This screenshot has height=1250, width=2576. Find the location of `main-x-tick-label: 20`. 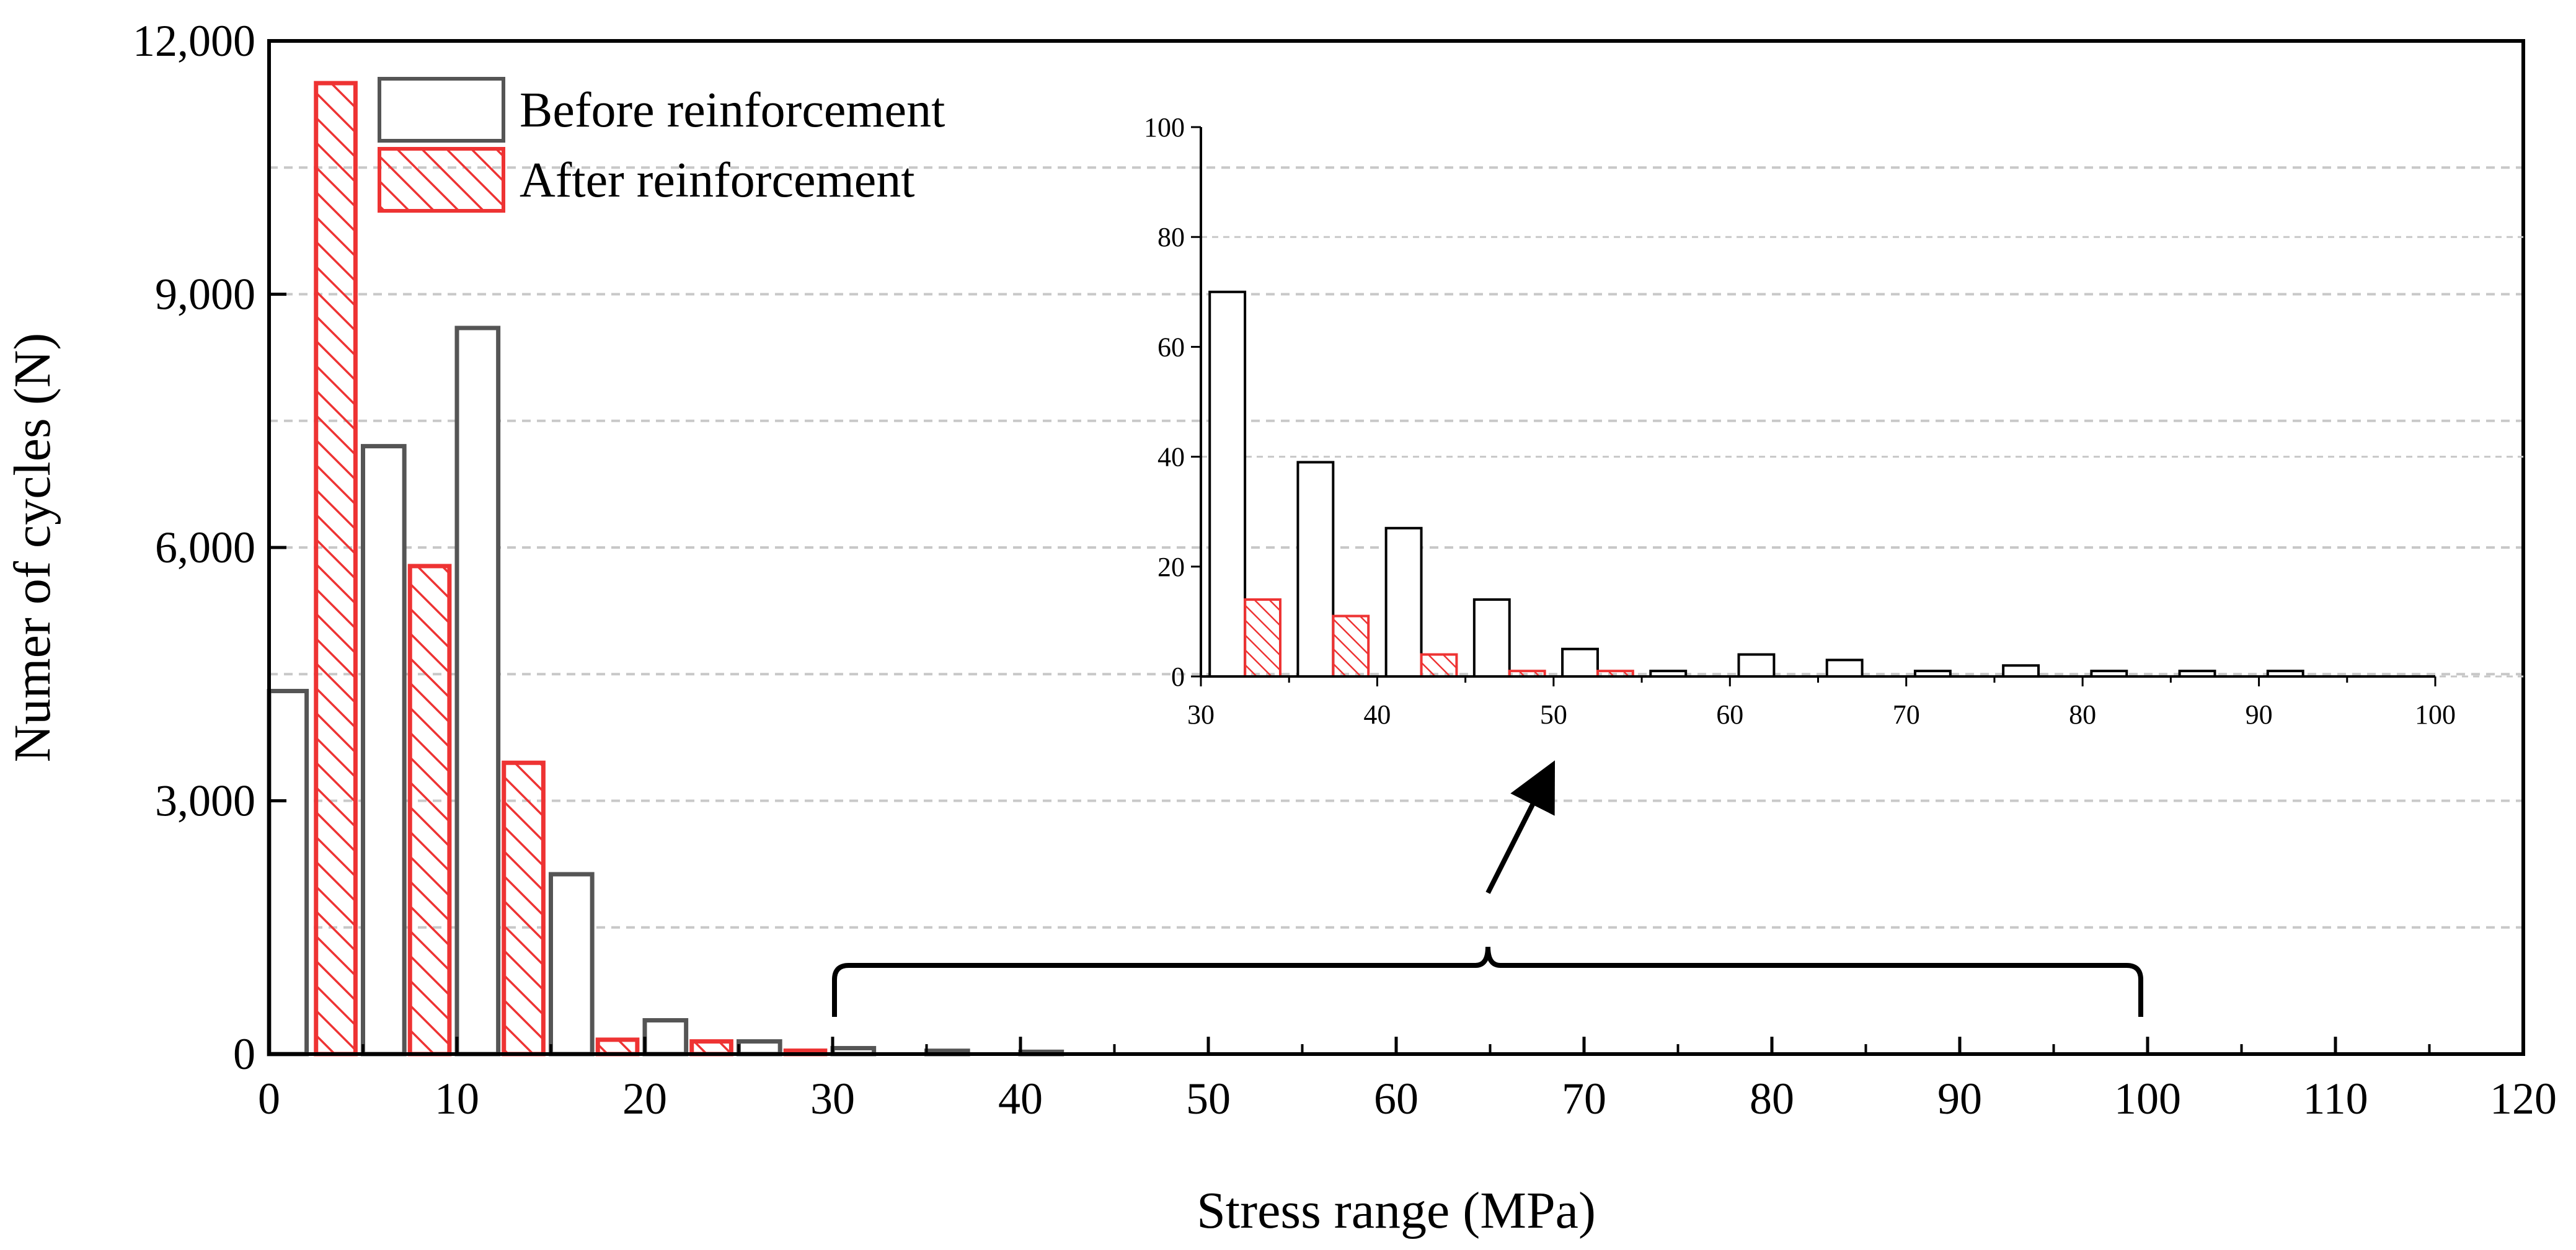

main-x-tick-label: 20 is located at coordinates (644, 1099).